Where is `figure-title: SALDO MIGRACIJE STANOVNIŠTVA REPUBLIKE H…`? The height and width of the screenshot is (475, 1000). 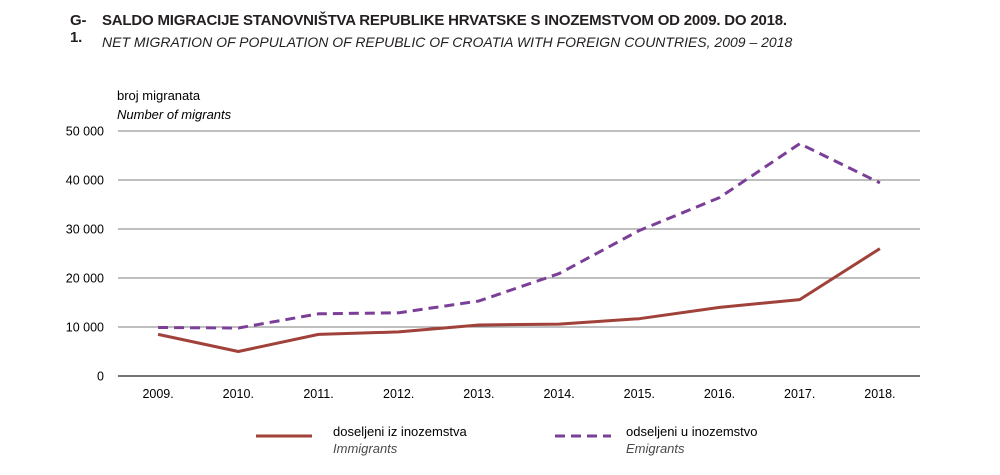
figure-title: SALDO MIGRACIJE STANOVNIŠTVA REPUBLIKE H… is located at coordinates (444, 20).